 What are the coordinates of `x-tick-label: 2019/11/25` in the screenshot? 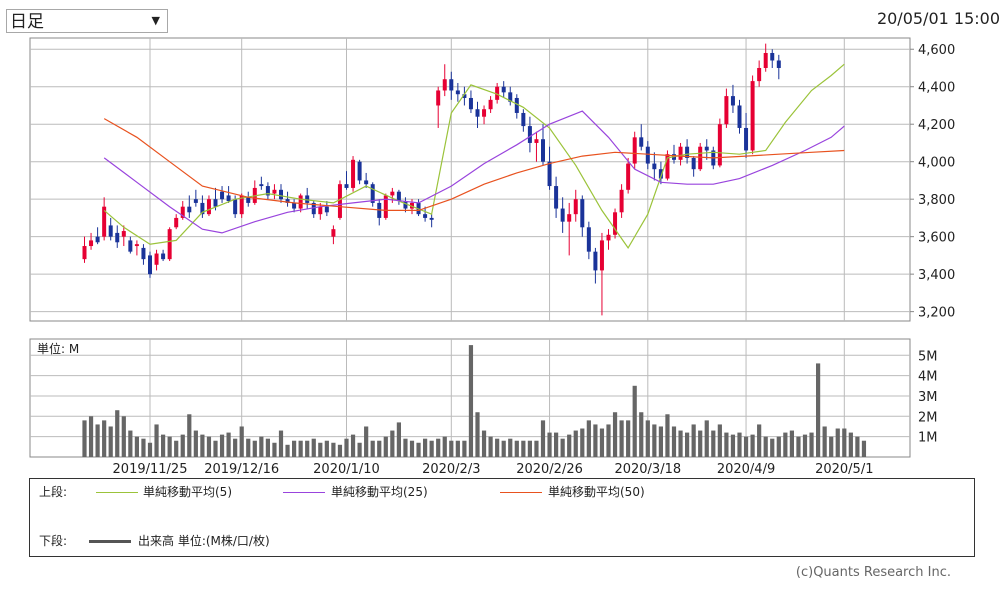 It's located at (150, 469).